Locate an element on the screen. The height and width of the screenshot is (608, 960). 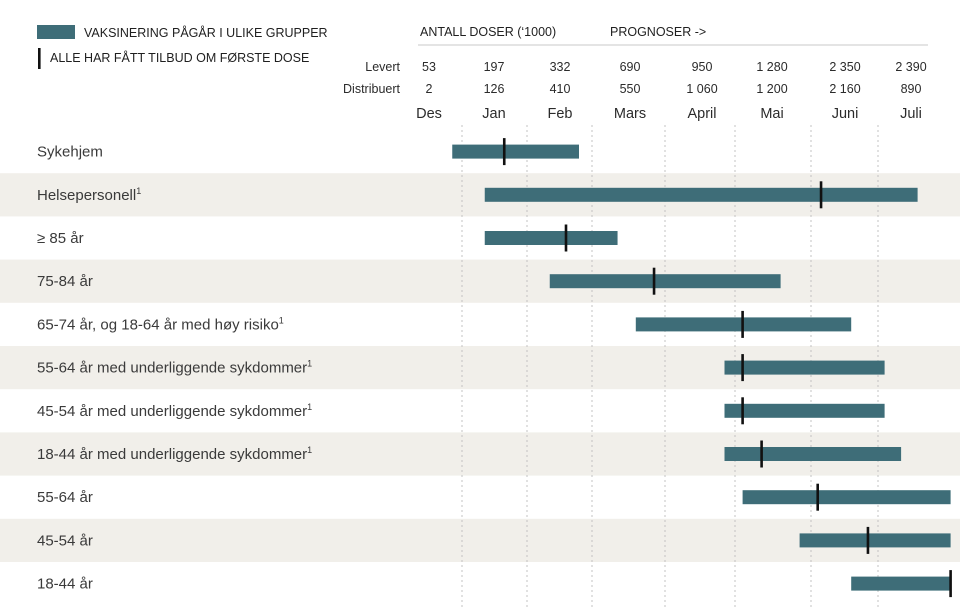
row-label: 55-64 år is located at coordinates (65, 497).